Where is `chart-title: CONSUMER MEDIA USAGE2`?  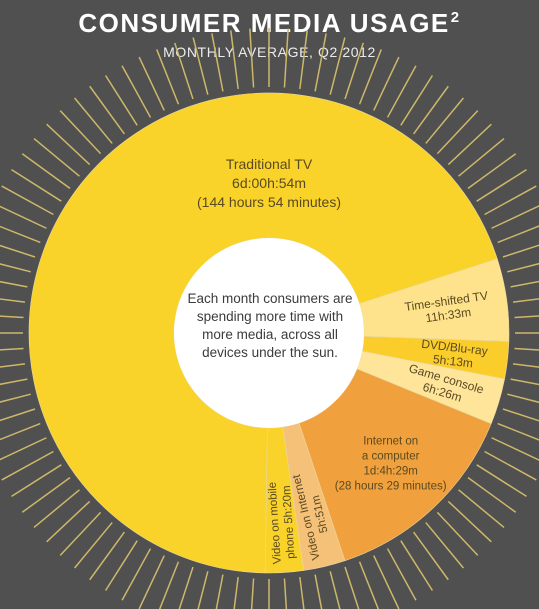
chart-title: CONSUMER MEDIA USAGE2 is located at coordinates (269, 23).